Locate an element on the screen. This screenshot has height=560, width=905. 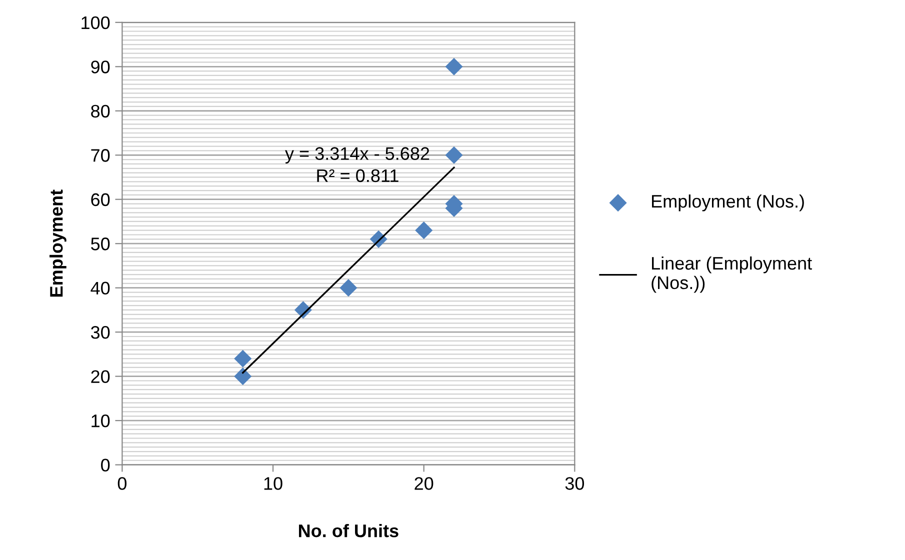
x-tick-label: 20 is located at coordinates (424, 483).